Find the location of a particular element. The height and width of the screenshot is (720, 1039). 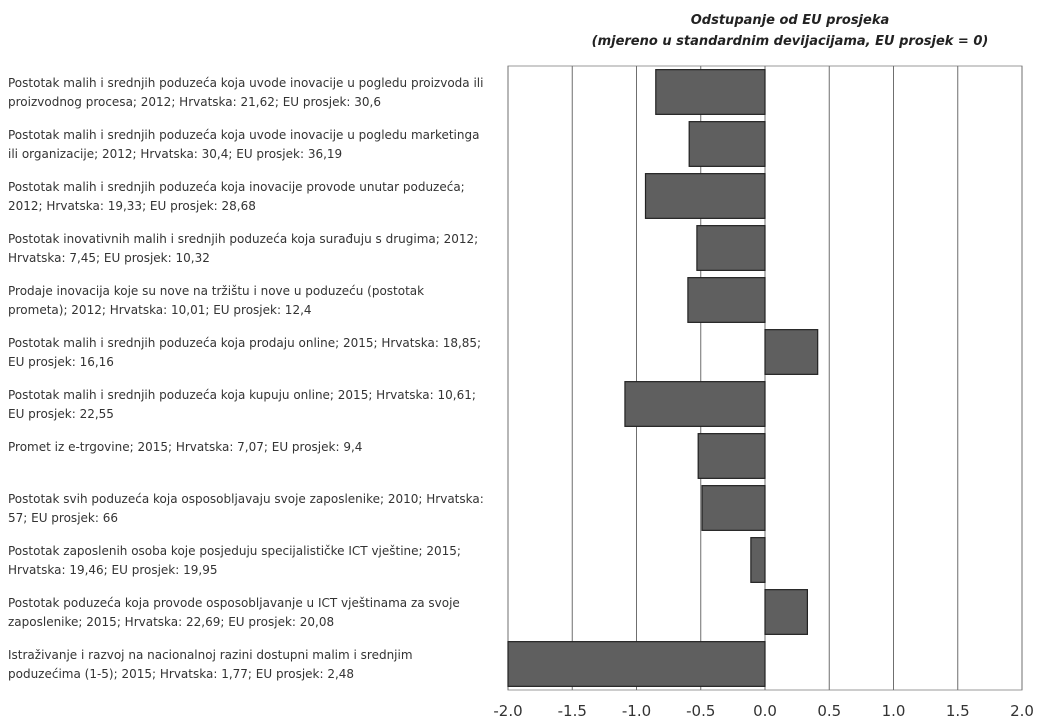

x-tick-label: -1.0 is located at coordinates (636, 711).